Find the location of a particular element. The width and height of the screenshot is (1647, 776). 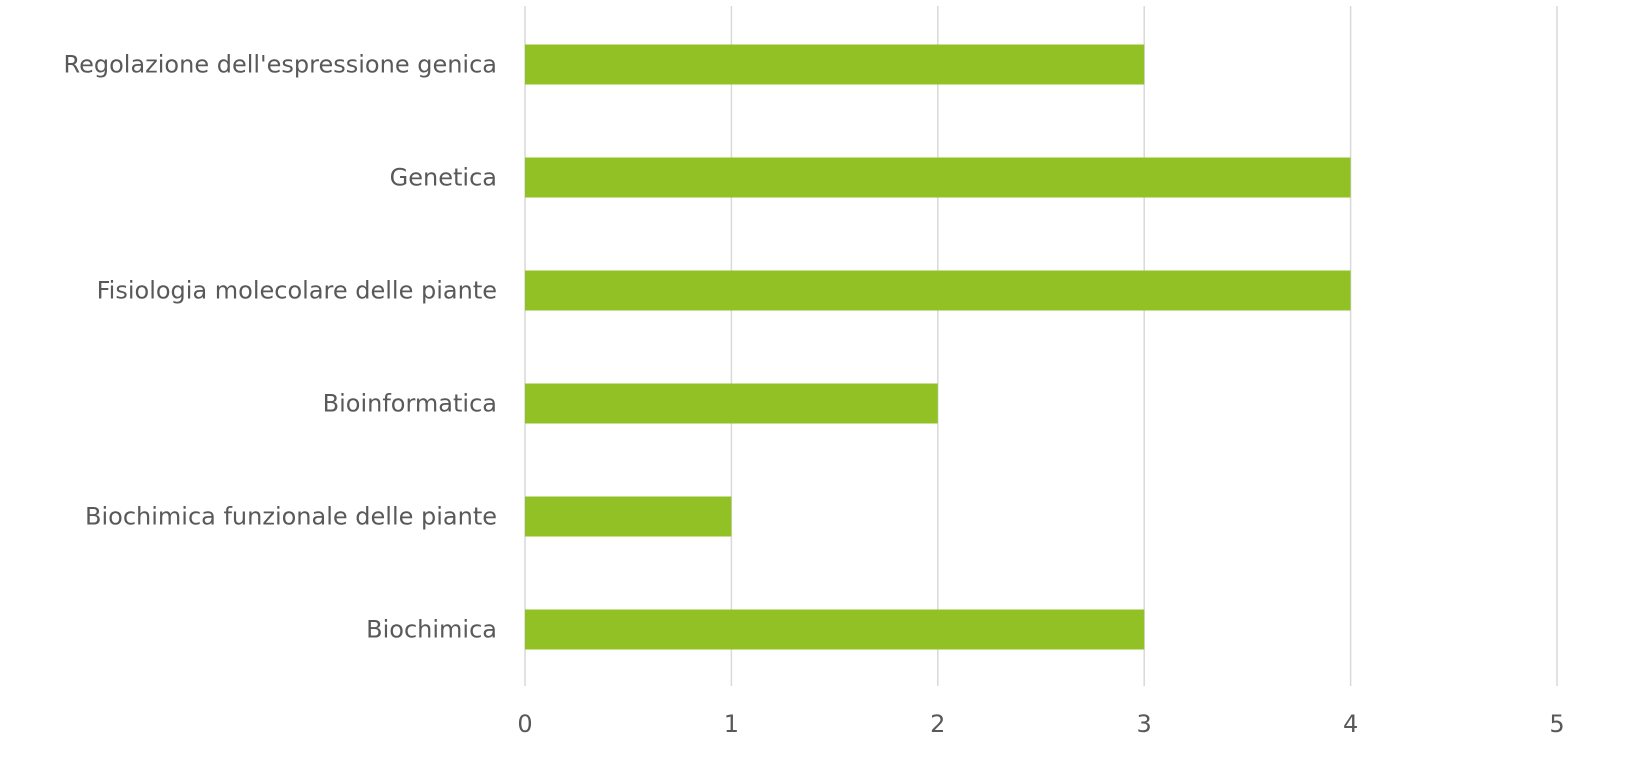

category-label: Biochimica funzionale delle piante is located at coordinates (291, 517).